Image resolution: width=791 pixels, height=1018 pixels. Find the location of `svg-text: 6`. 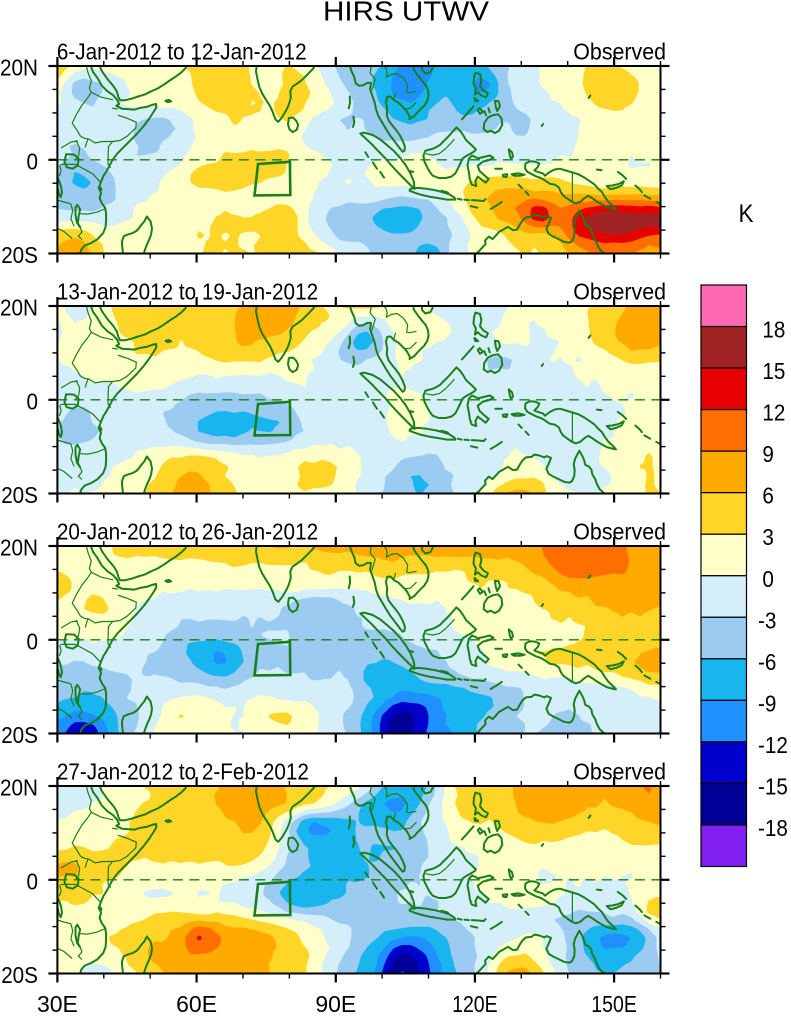

svg-text: 6 is located at coordinates (768, 496).